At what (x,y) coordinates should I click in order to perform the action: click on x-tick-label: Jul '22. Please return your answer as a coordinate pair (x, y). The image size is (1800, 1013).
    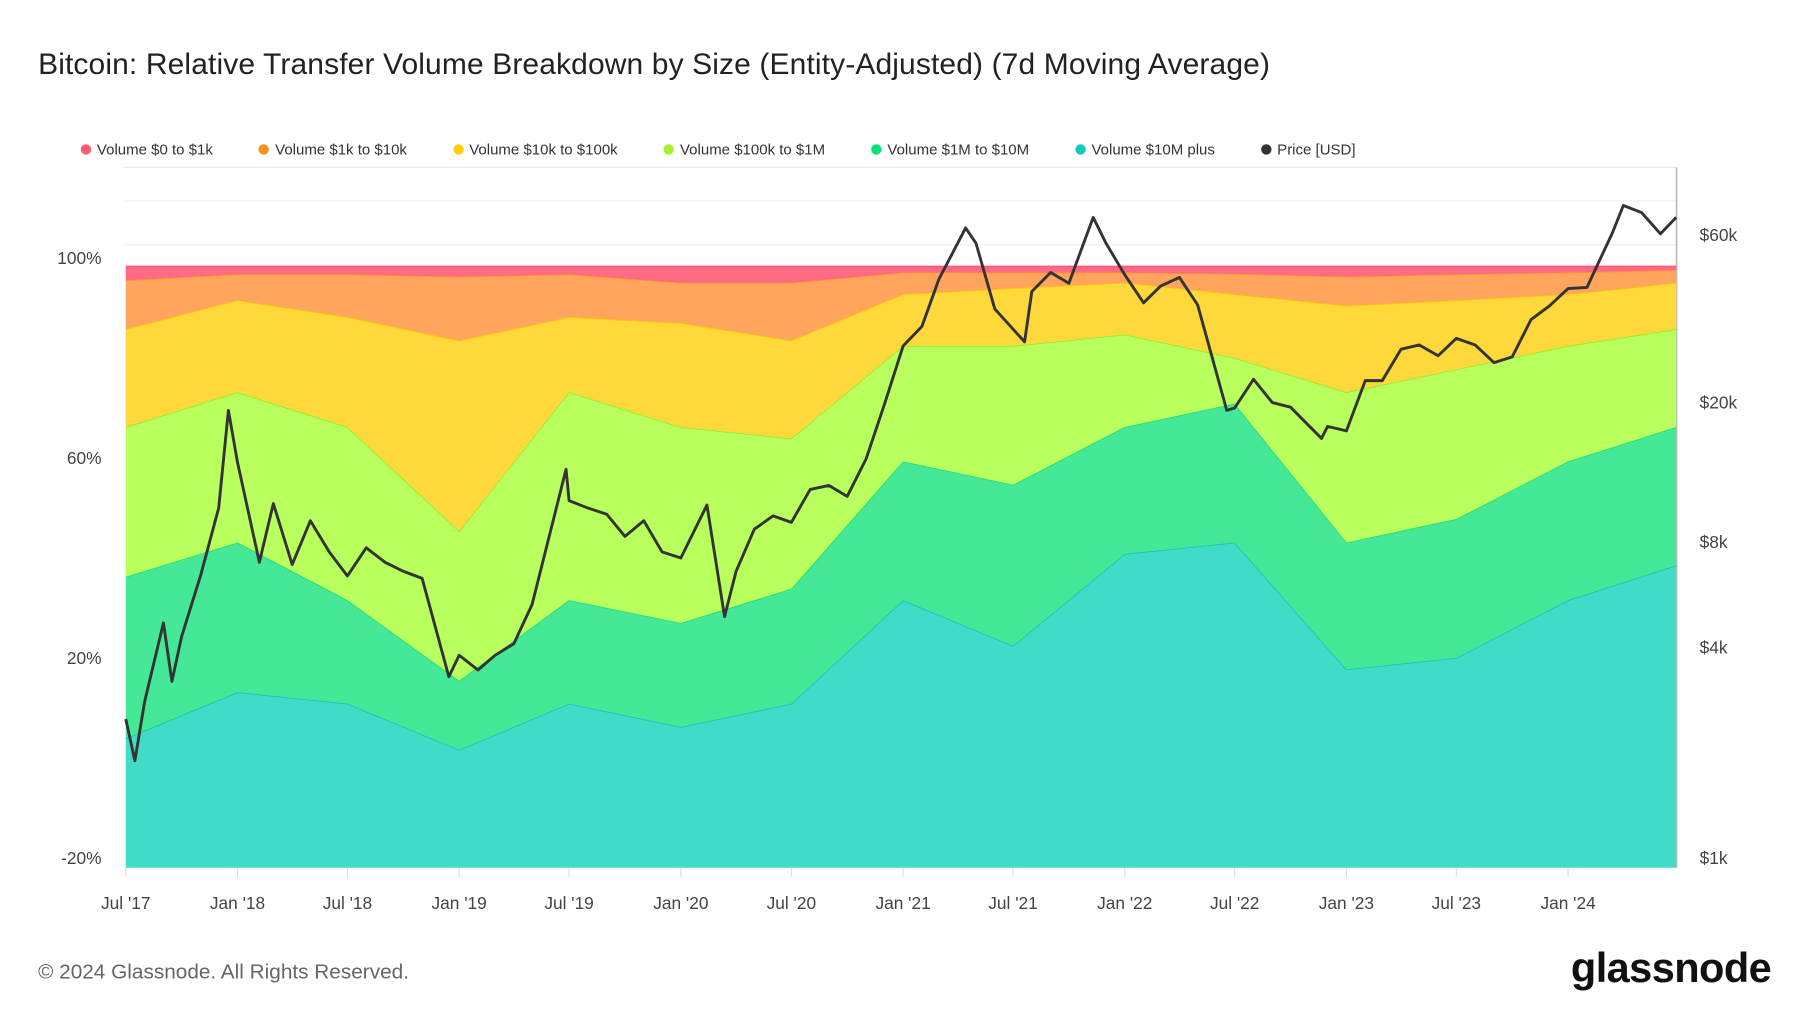
    Looking at the image, I should click on (1234, 903).